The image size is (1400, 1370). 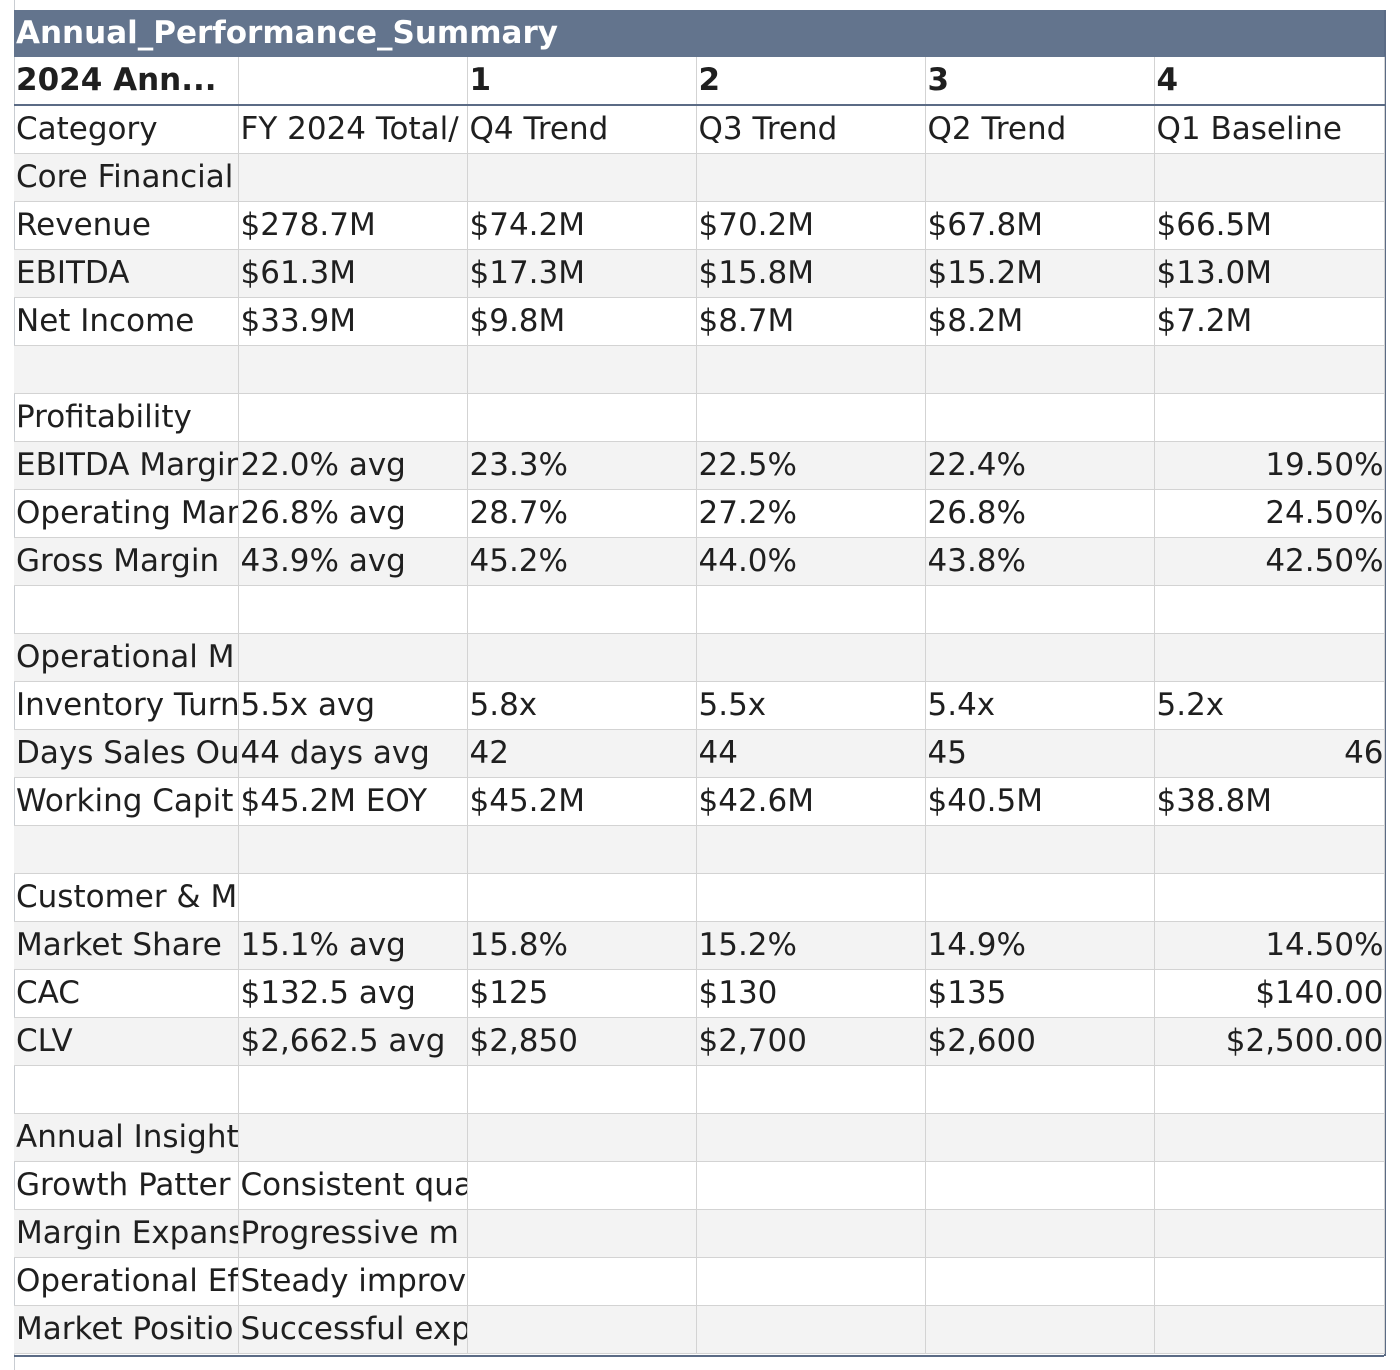 I want to click on table-cell: 22.4%, so click(x=1040, y=465).